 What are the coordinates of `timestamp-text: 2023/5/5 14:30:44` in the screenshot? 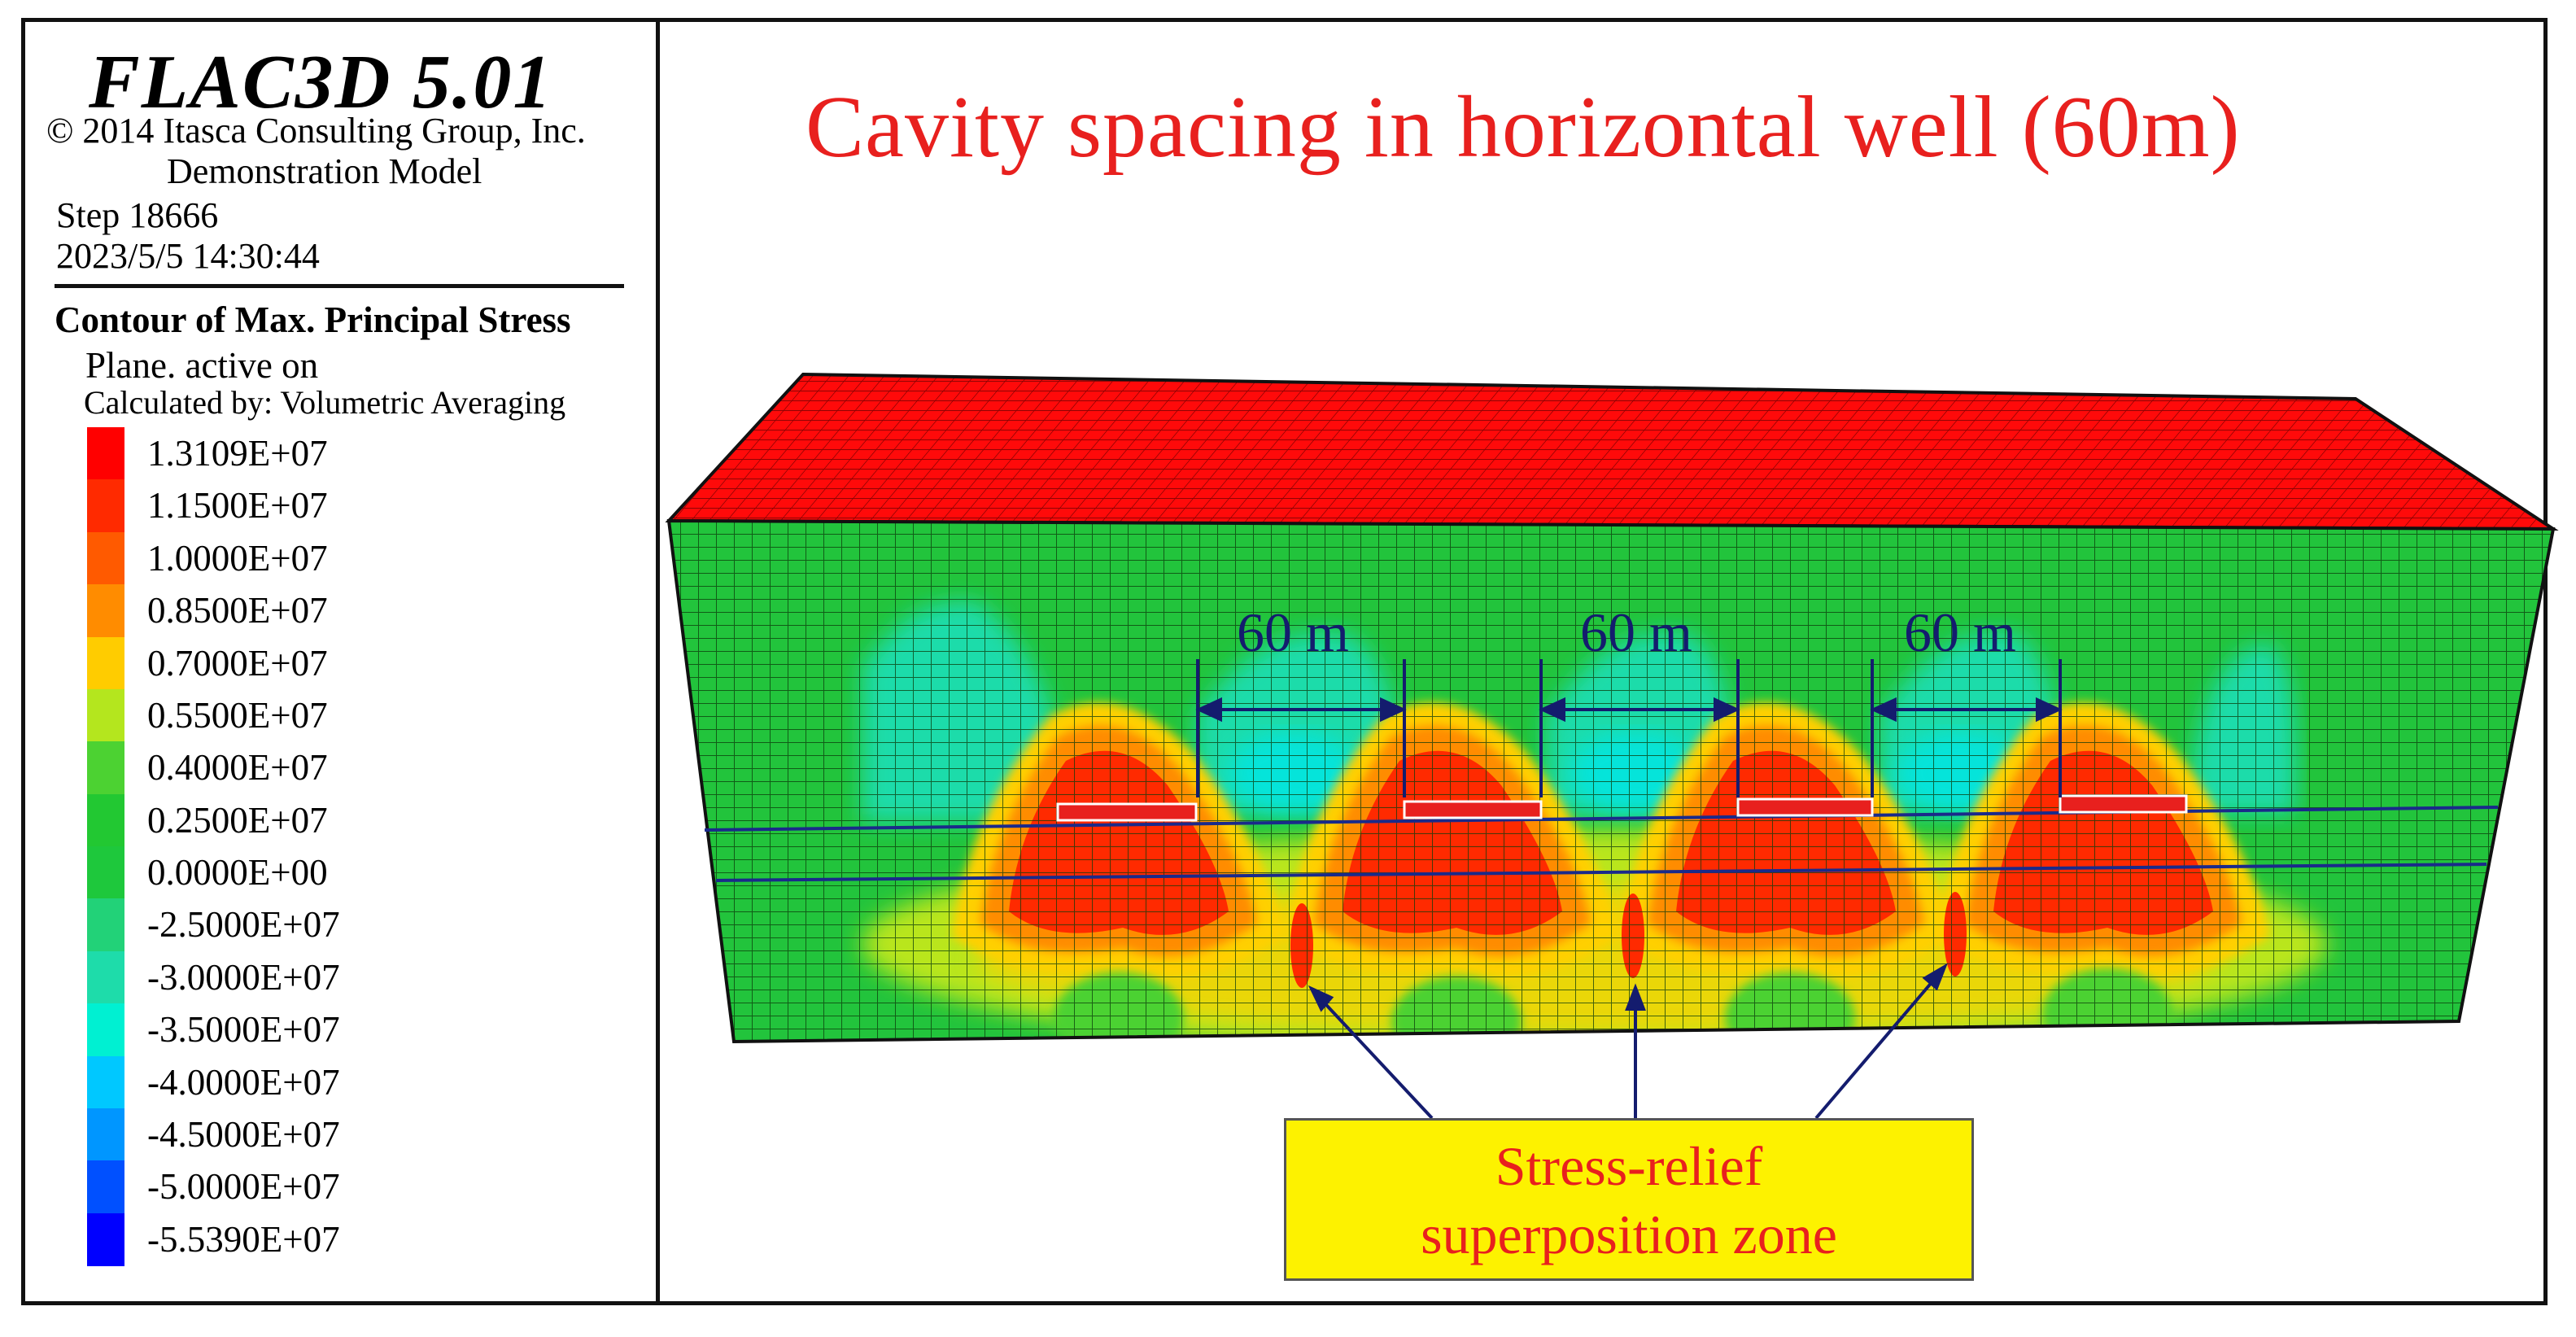 It's located at (188, 256).